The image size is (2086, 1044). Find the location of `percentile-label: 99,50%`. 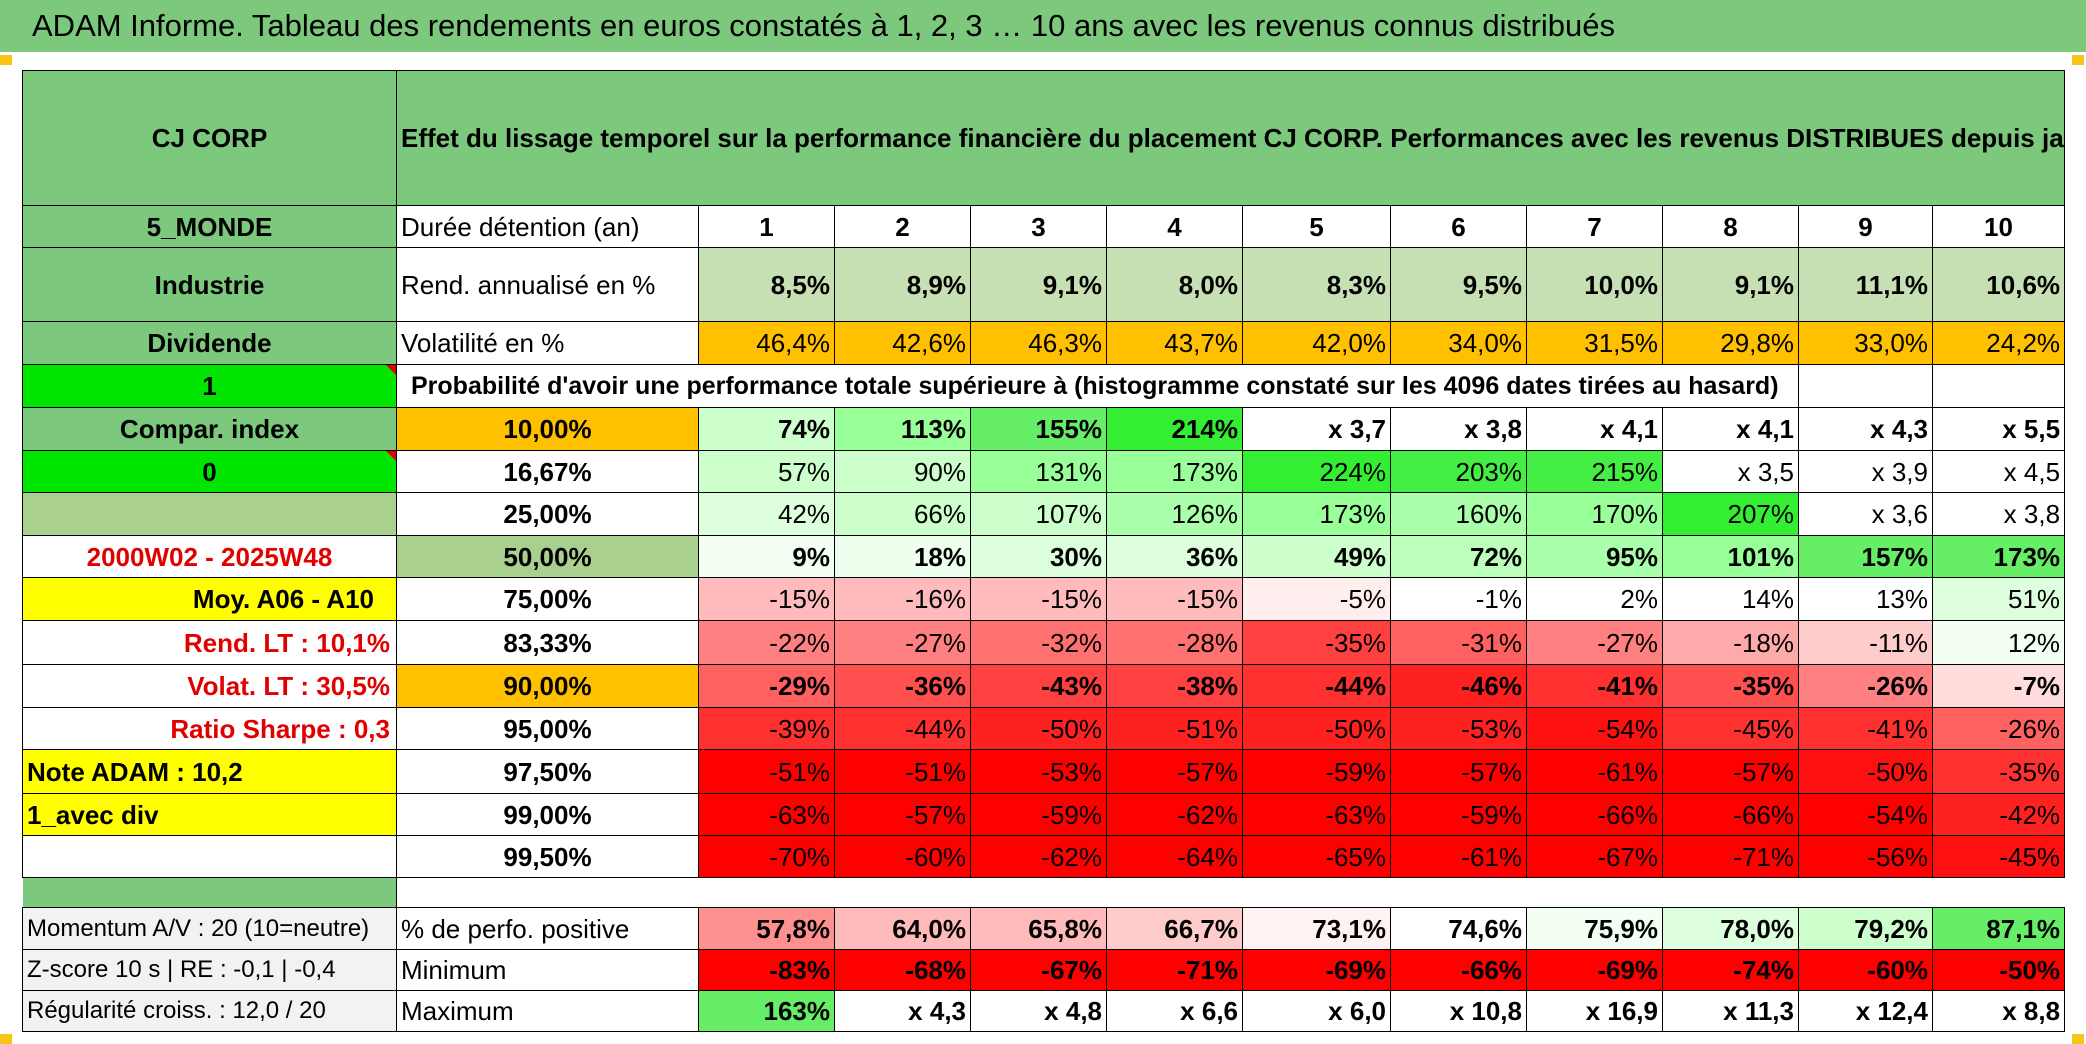

percentile-label: 99,50% is located at coordinates (547, 856).